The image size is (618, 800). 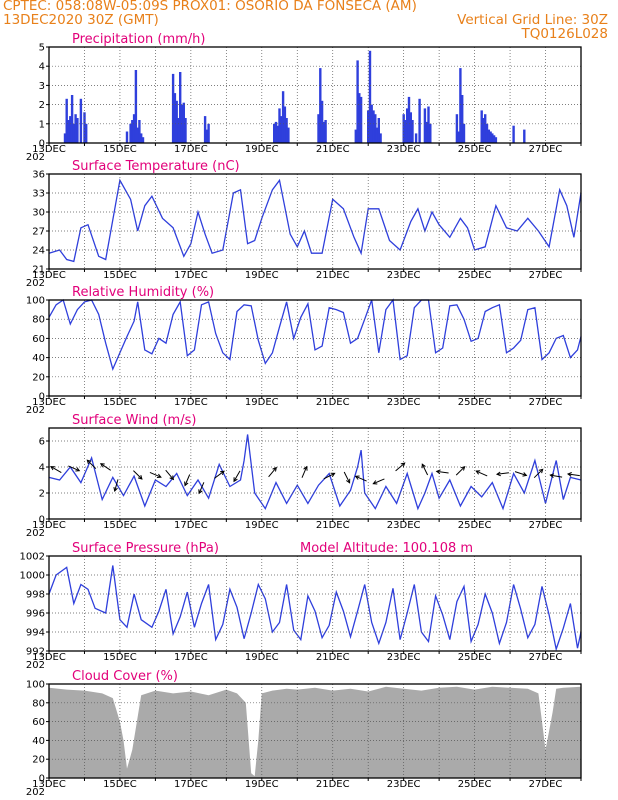 What do you see at coordinates (49, 149) in the screenshot?
I see `precip-date-label: 13DEC` at bounding box center [49, 149].